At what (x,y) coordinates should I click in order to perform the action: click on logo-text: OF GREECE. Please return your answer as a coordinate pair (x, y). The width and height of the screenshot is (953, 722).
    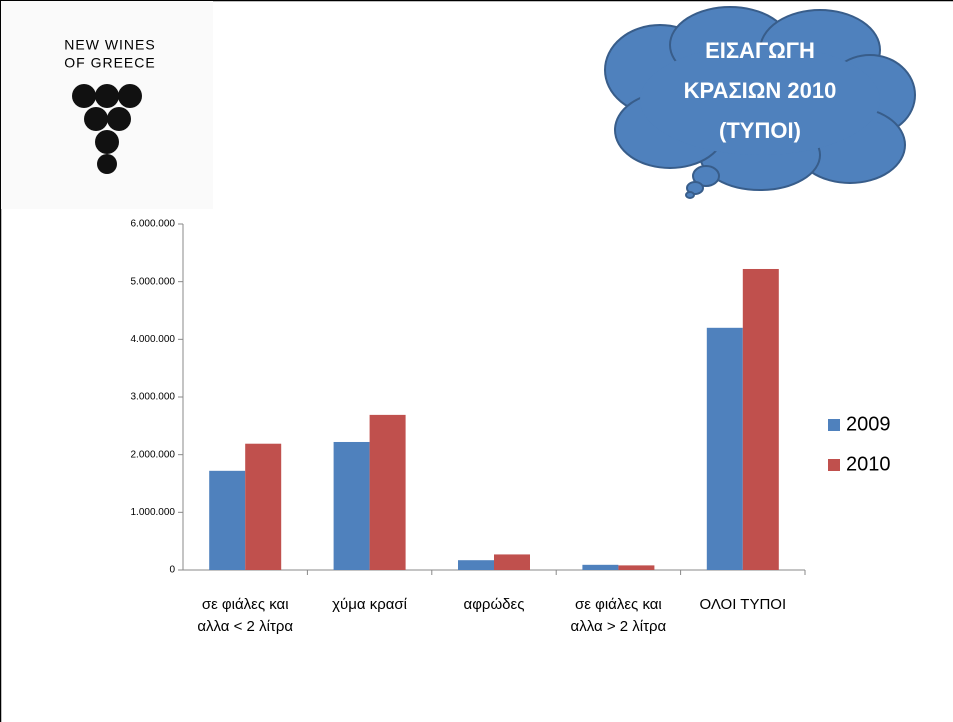
    Looking at the image, I should click on (109, 63).